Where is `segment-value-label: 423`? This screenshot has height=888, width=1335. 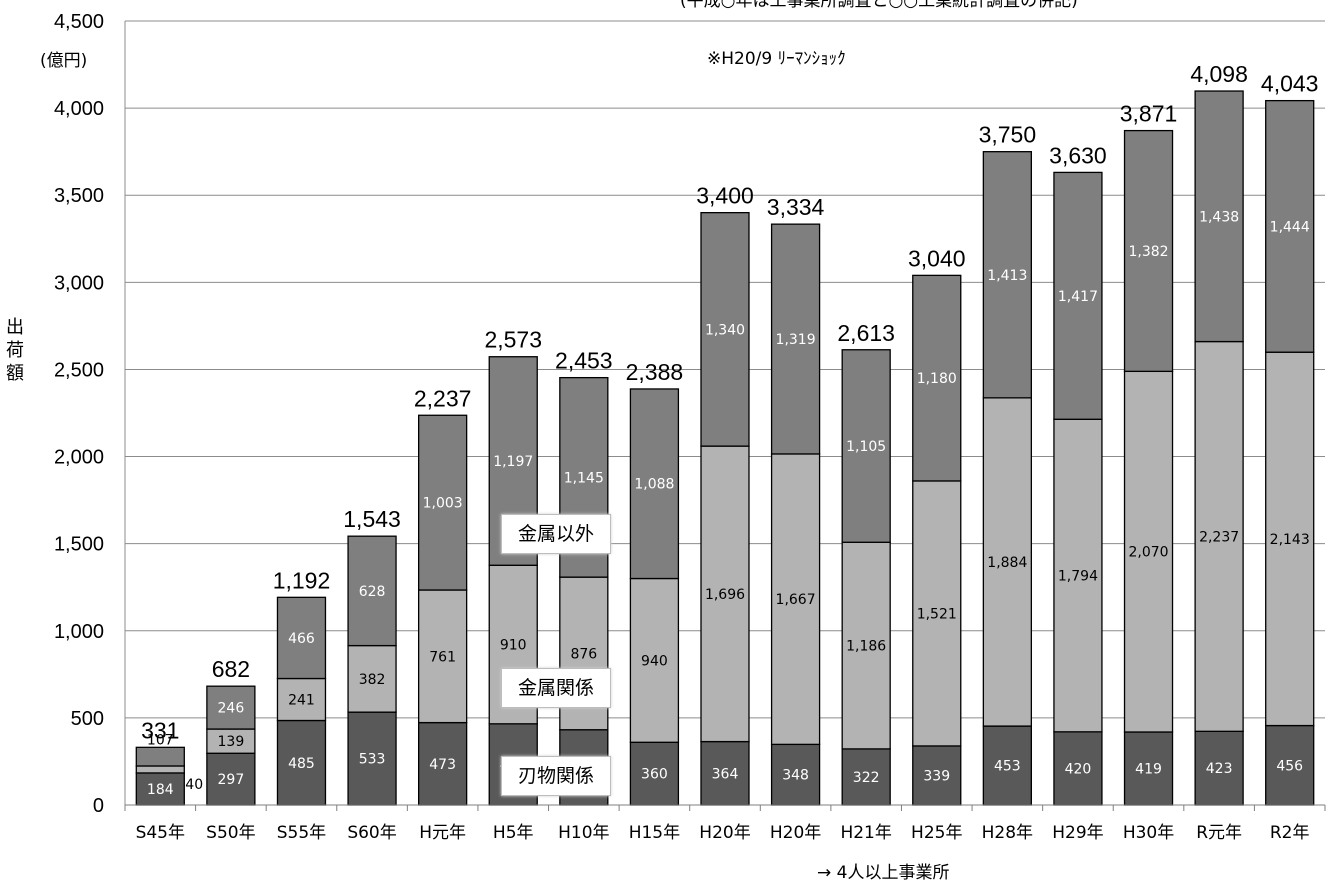 segment-value-label: 423 is located at coordinates (1219, 769).